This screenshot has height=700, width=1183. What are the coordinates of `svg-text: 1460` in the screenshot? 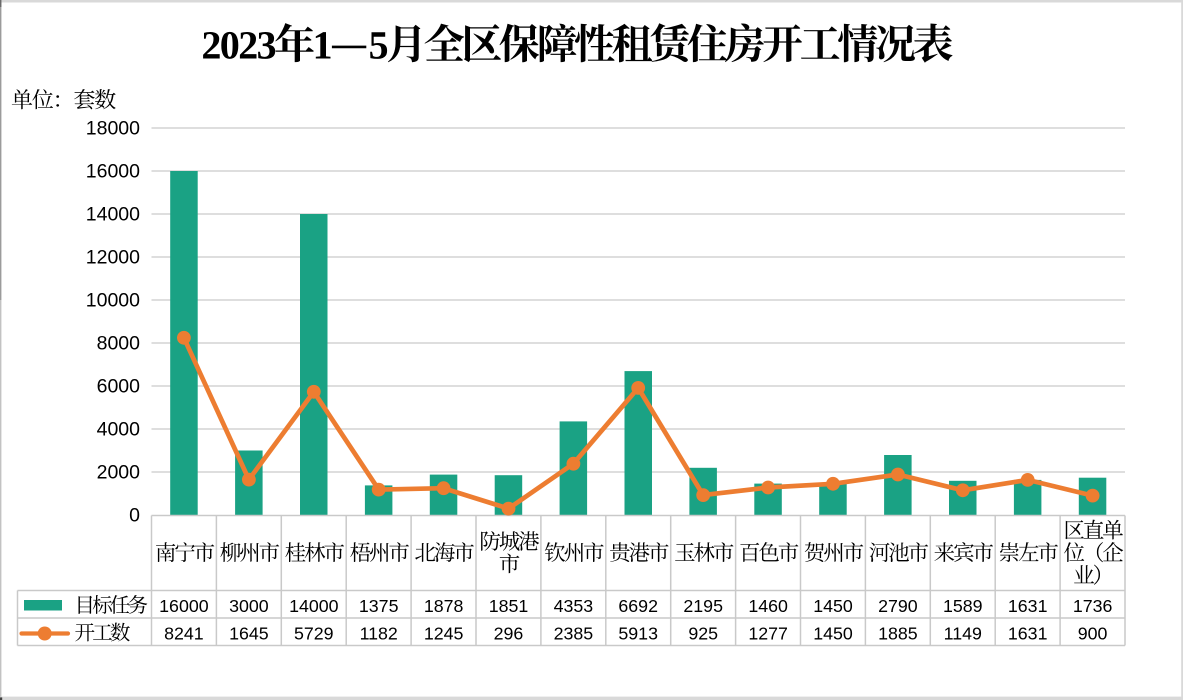 It's located at (768, 606).